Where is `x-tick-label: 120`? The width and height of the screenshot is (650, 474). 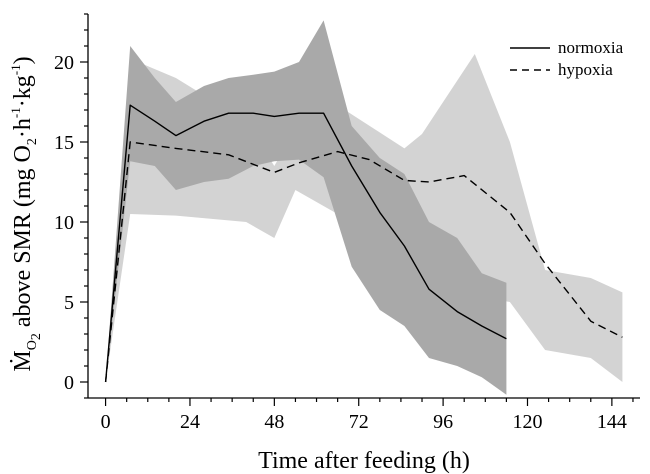
x-tick-label: 120 is located at coordinates (527, 422).